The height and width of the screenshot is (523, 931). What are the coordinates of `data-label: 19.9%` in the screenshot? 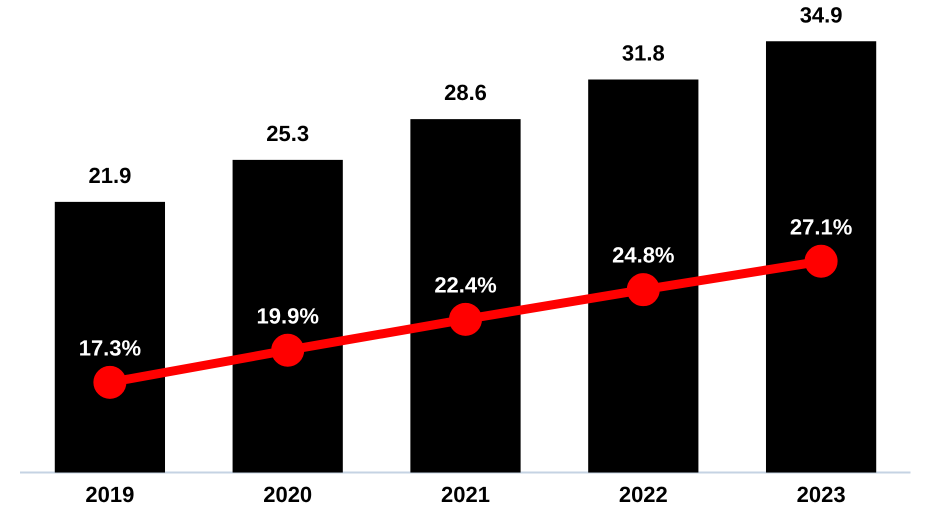 It's located at (287, 315).